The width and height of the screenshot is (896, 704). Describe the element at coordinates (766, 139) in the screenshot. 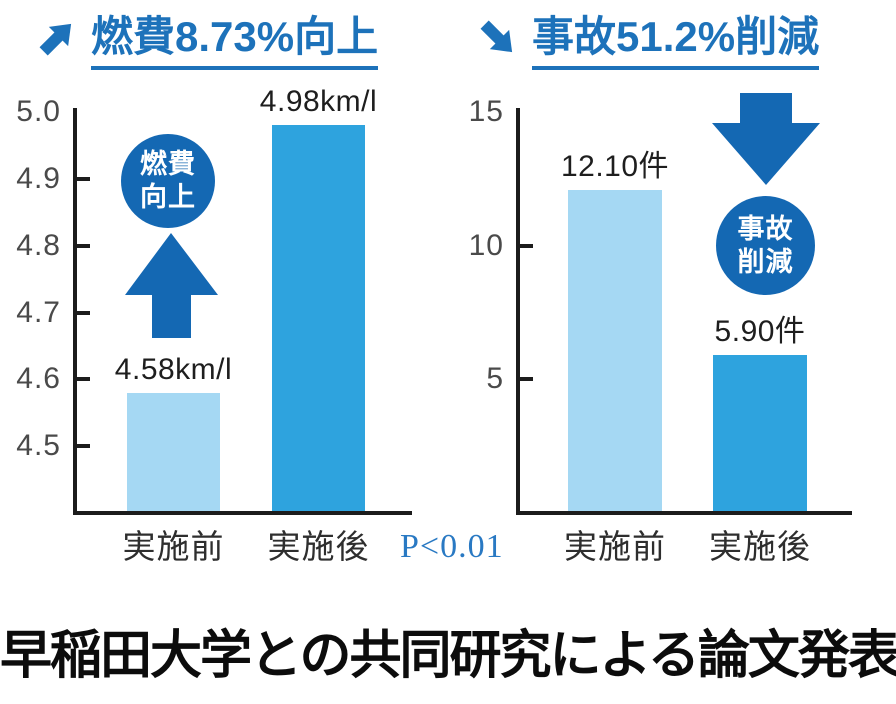

I see `down-arrow-icon` at that location.